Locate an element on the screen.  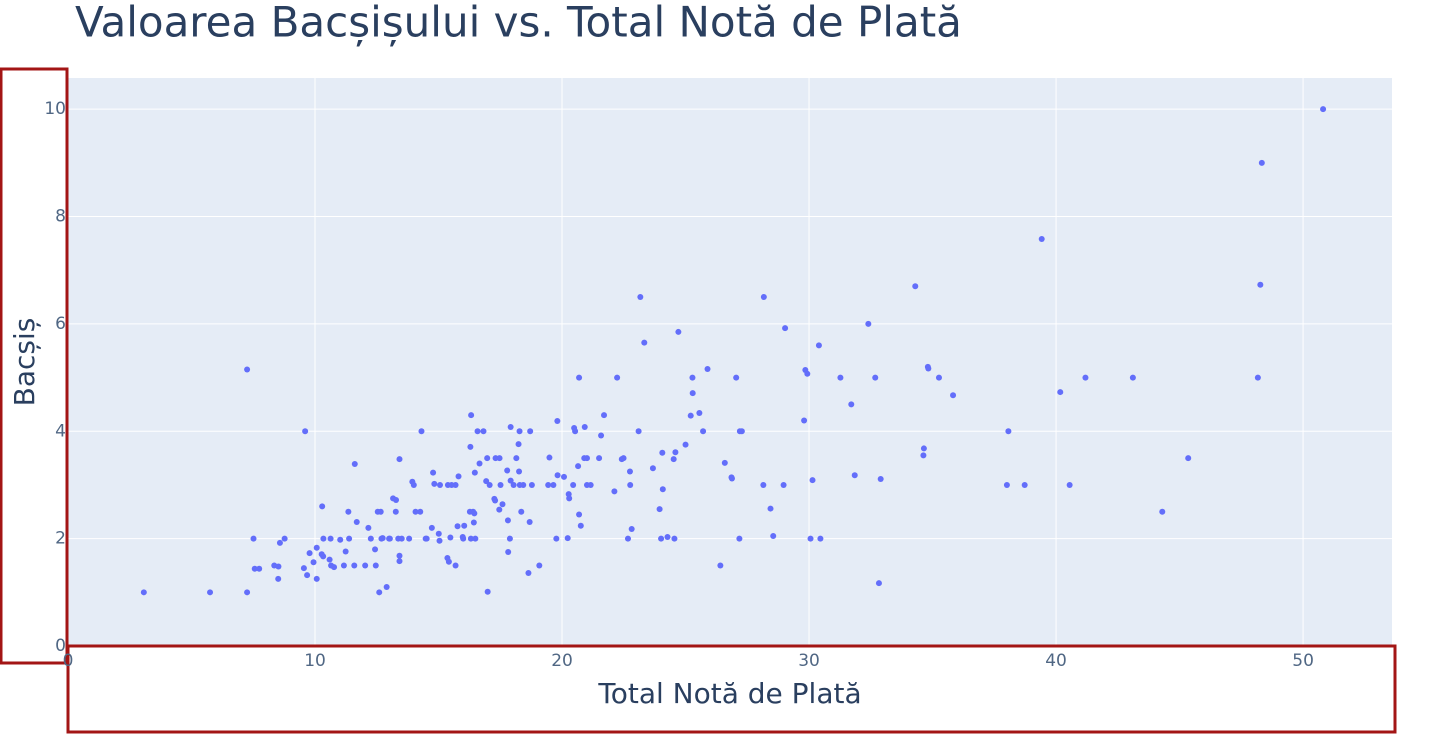
x-tick-label: 10 is located at coordinates (315, 661).